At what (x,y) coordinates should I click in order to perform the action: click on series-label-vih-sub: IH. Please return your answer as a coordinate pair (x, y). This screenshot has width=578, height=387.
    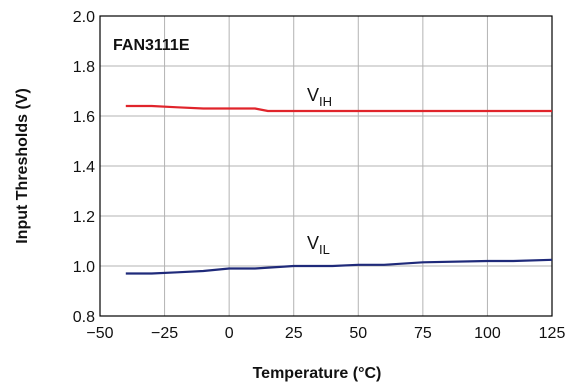
    Looking at the image, I should click on (325, 101).